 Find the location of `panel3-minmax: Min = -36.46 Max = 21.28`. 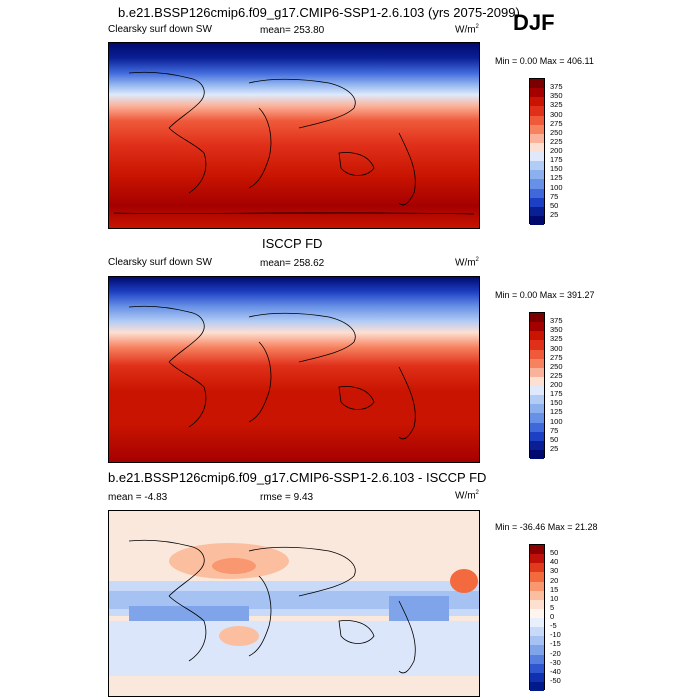

panel3-minmax: Min = -36.46 Max = 21.28 is located at coordinates (546, 527).